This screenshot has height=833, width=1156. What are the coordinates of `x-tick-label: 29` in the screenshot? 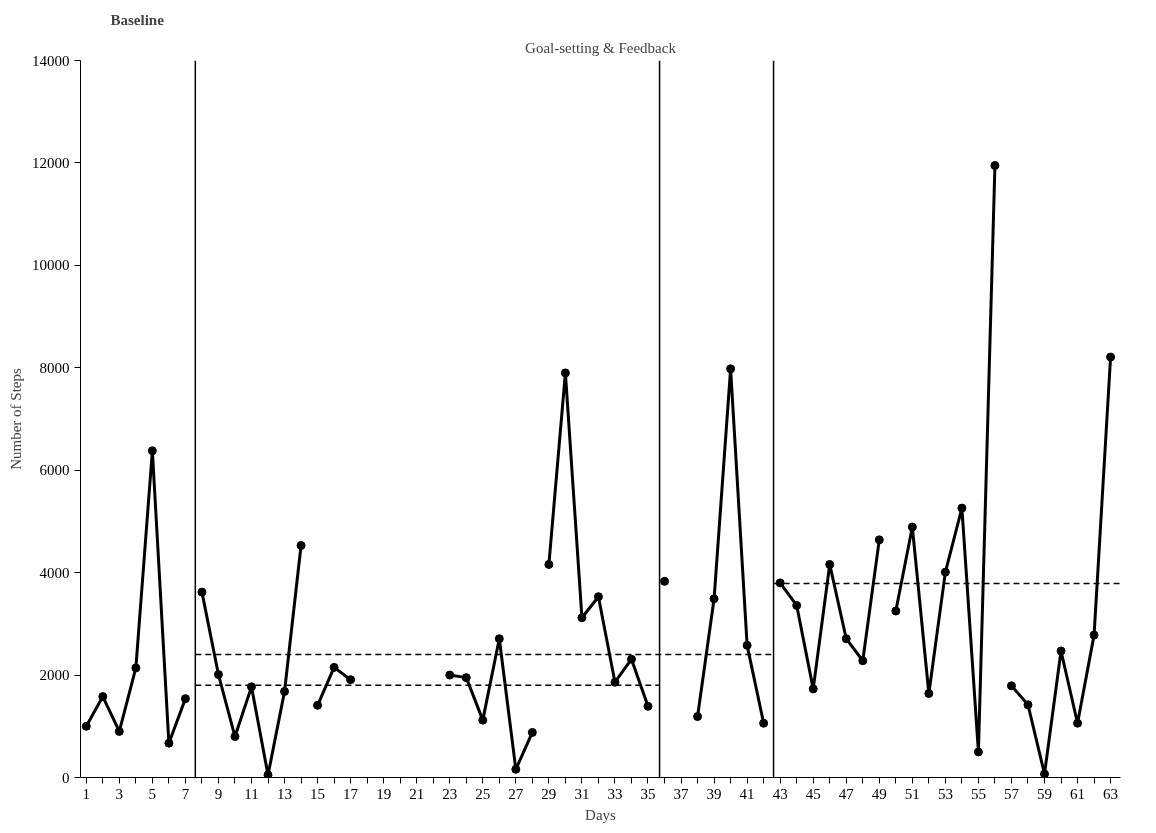 It's located at (549, 793).